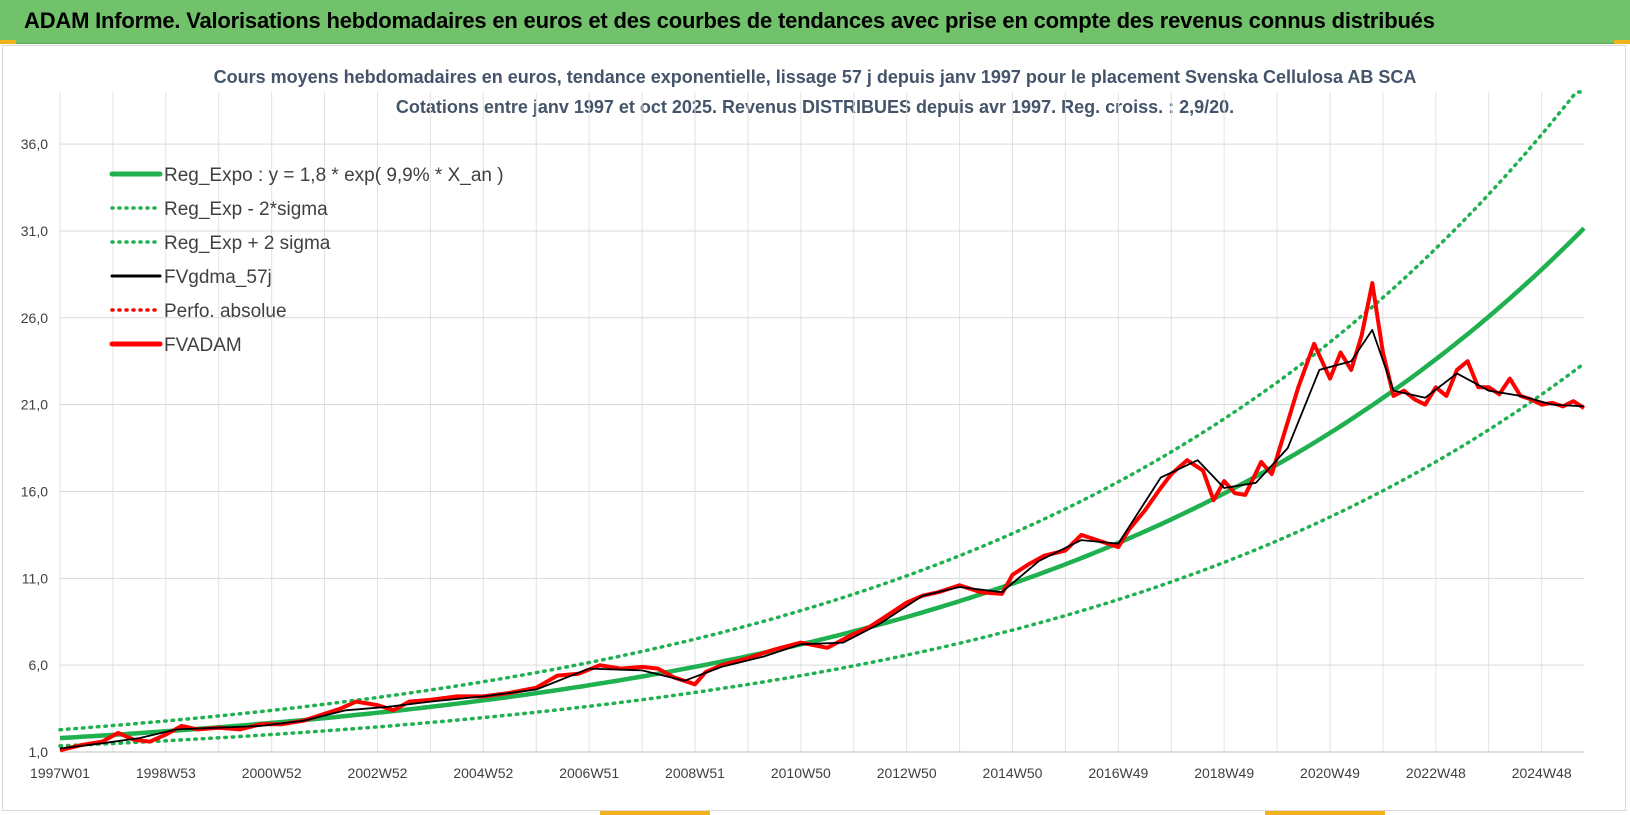 This screenshot has height=815, width=1630. Describe the element at coordinates (272, 773) in the screenshot. I see `x-tick-label: 2000W52` at that location.